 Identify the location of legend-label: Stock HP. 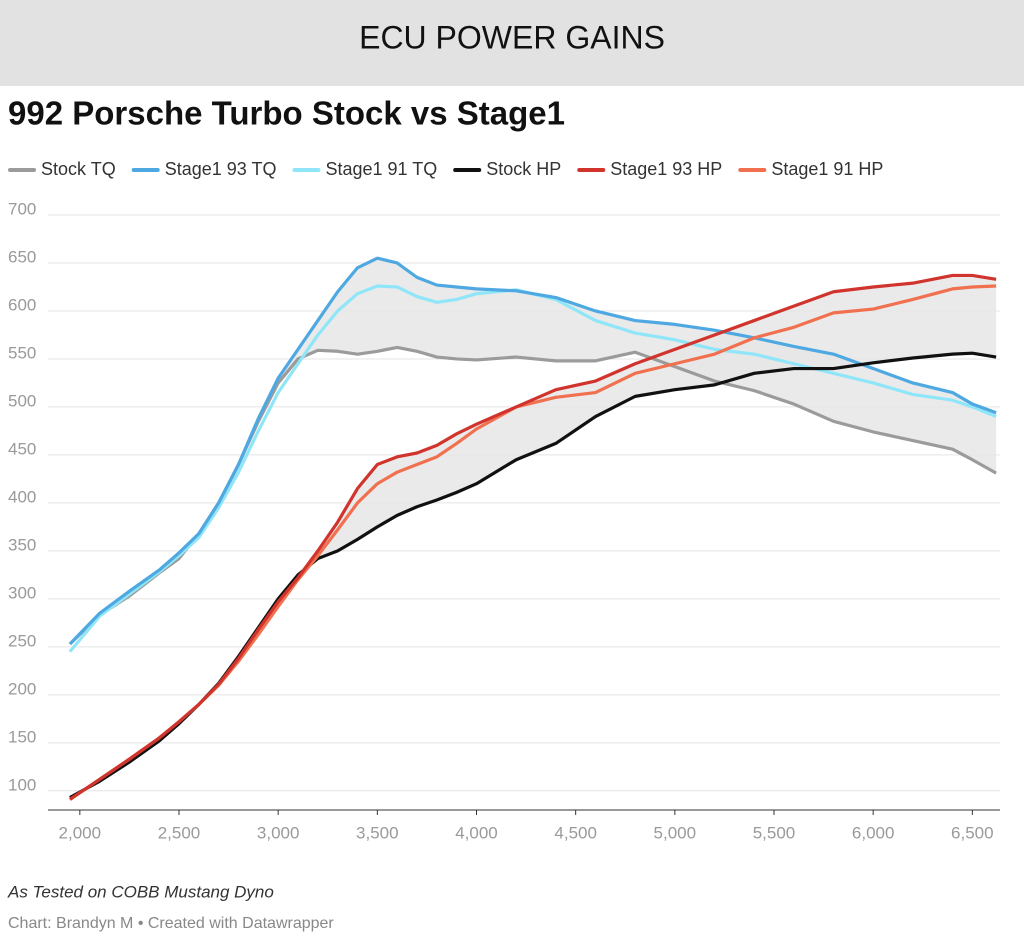
(523, 169).